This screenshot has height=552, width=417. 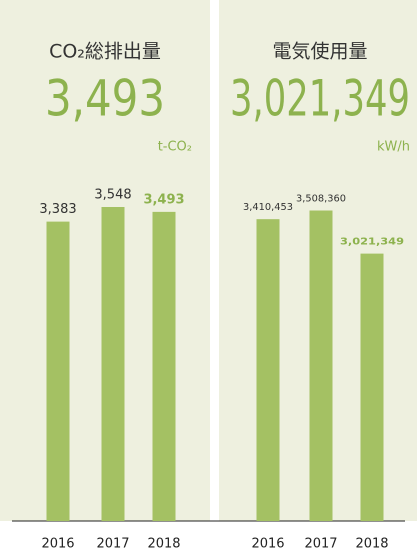 What do you see at coordinates (372, 242) in the screenshot?
I see `value-label: 3,021,349` at bounding box center [372, 242].